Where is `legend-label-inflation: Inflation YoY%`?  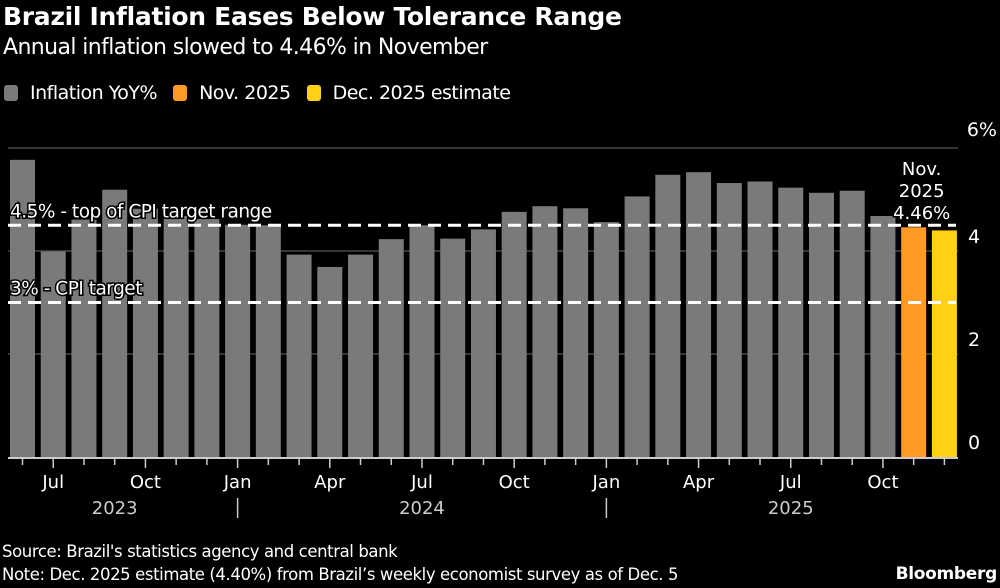 legend-label-inflation: Inflation YoY% is located at coordinates (94, 93).